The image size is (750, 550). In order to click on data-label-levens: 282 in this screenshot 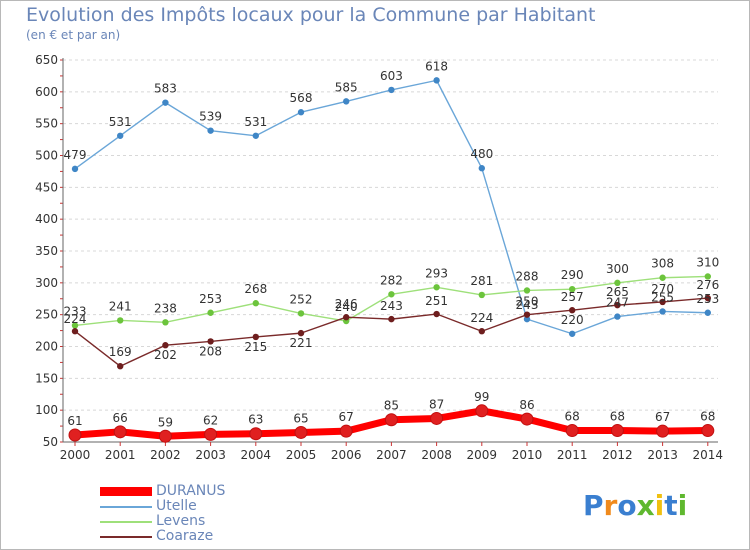, I will do `click(391, 280)`.